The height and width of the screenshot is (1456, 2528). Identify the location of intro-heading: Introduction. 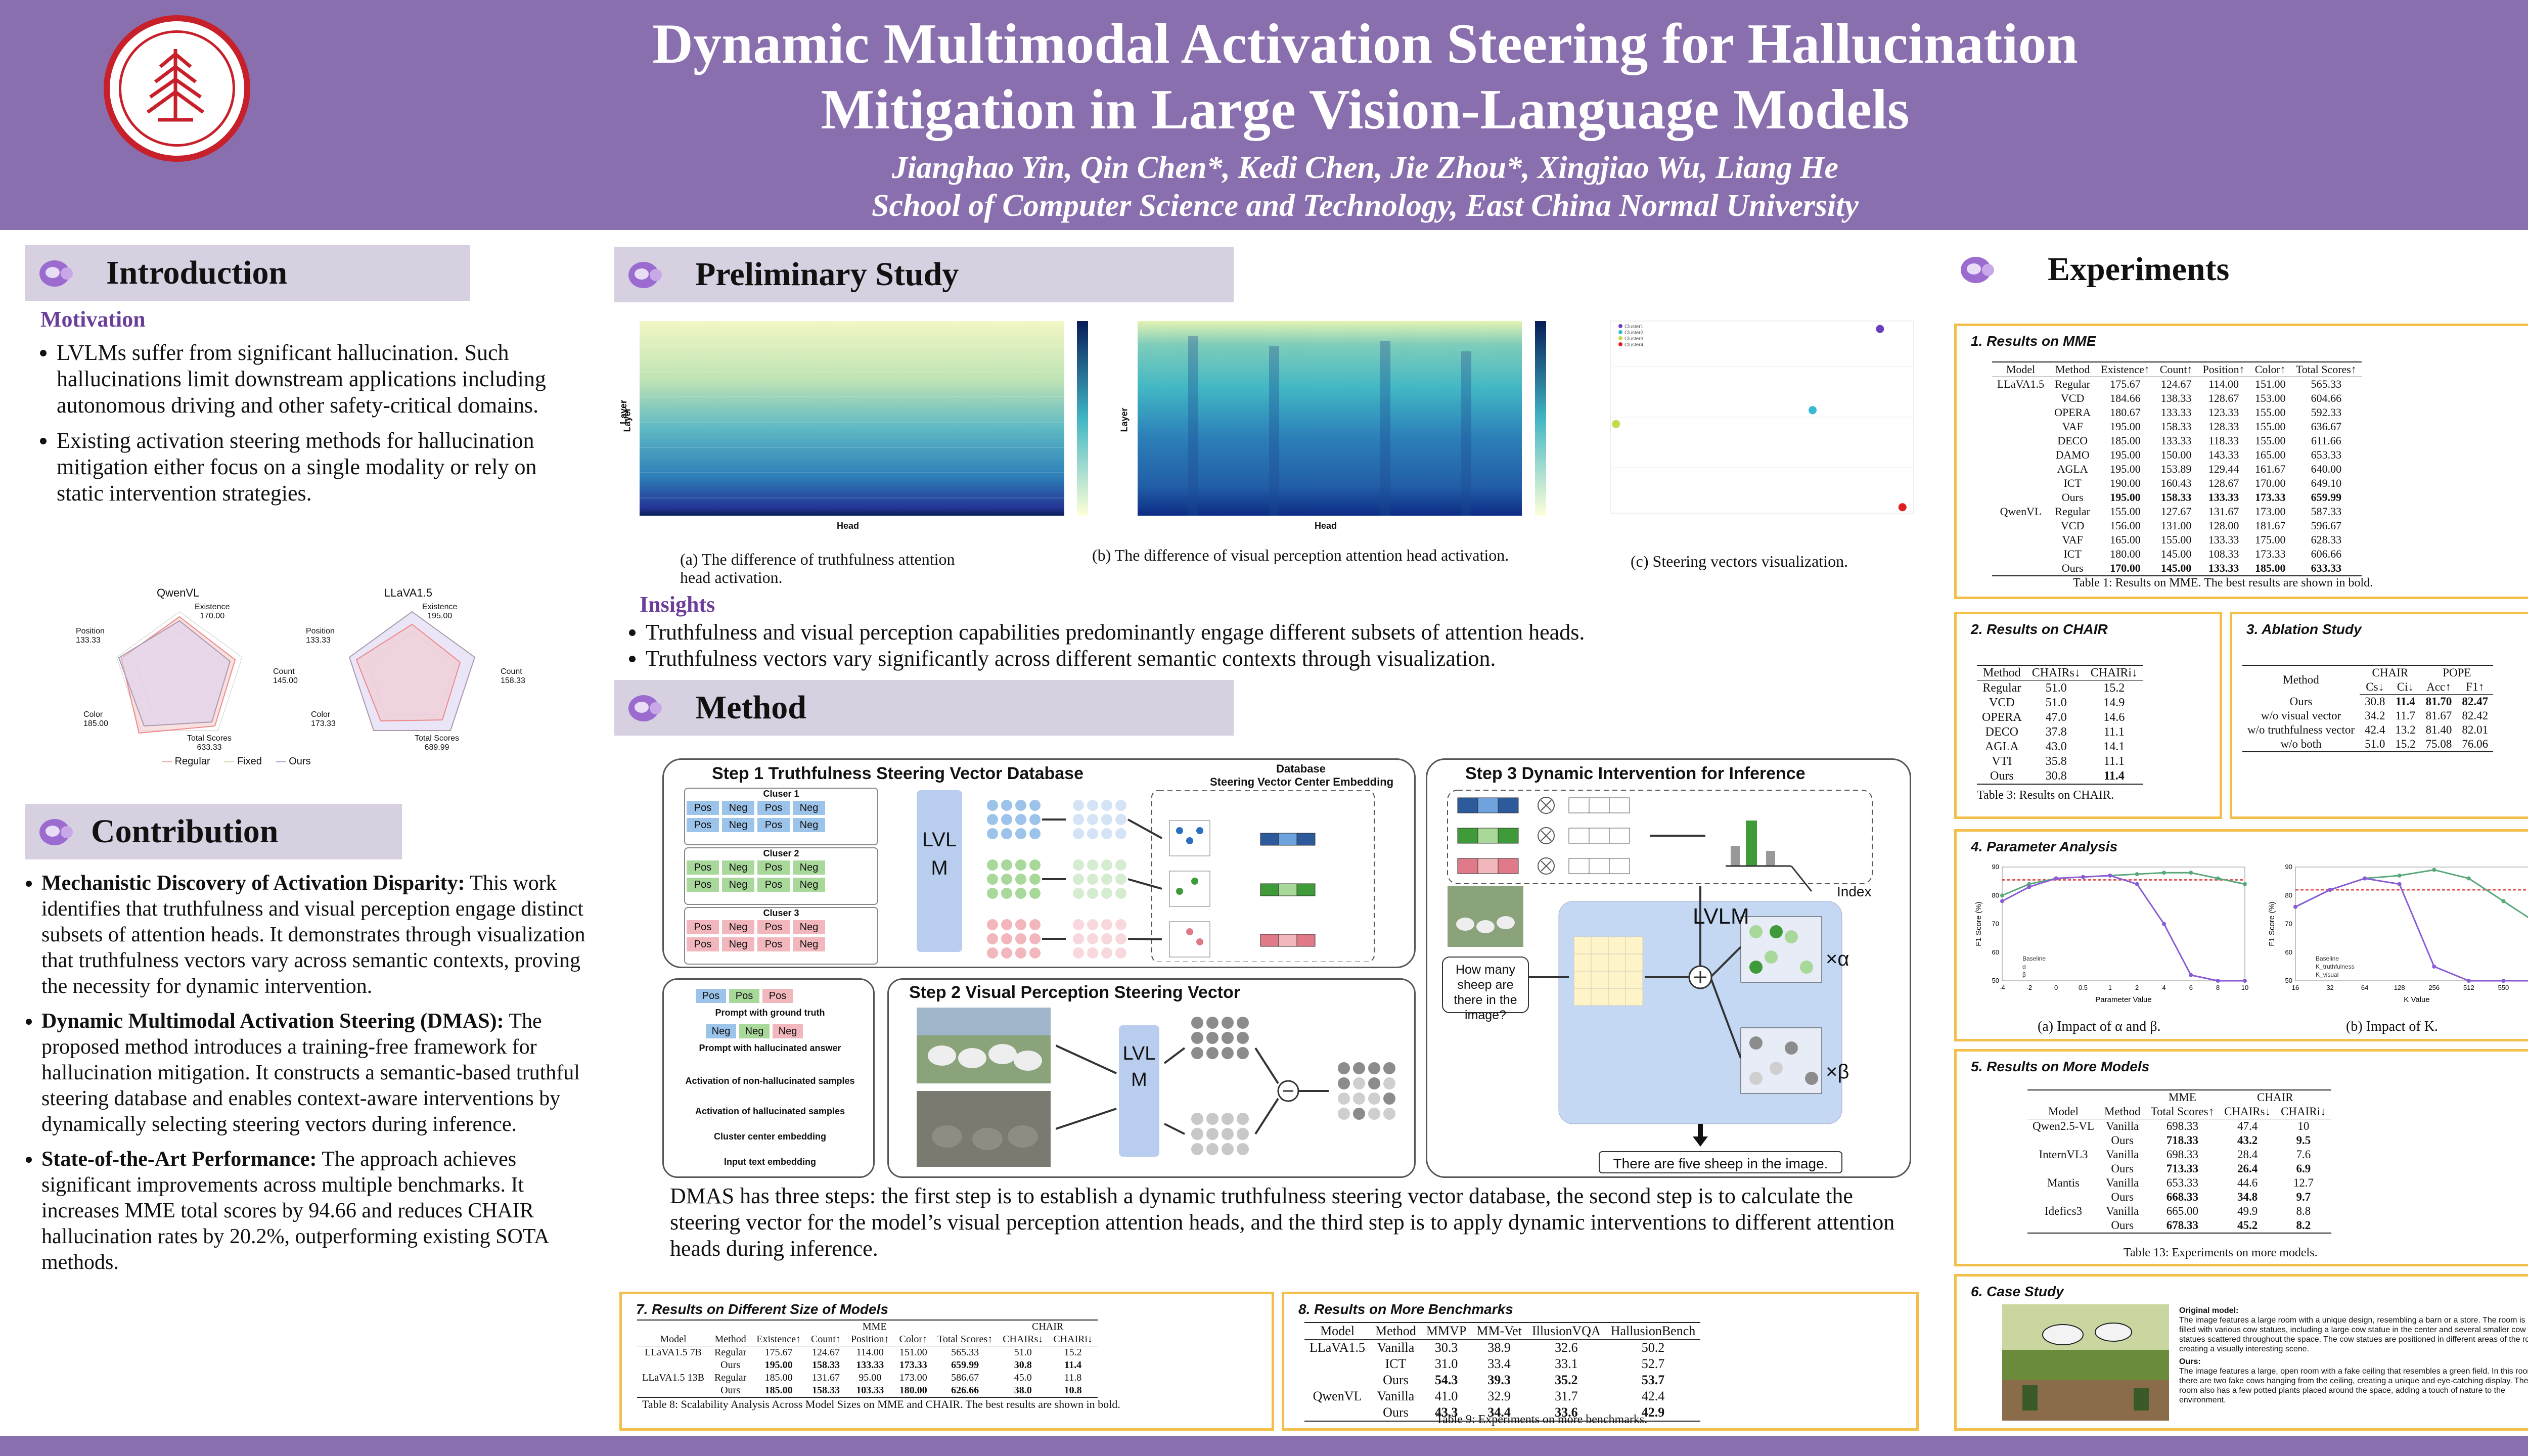
(197, 272).